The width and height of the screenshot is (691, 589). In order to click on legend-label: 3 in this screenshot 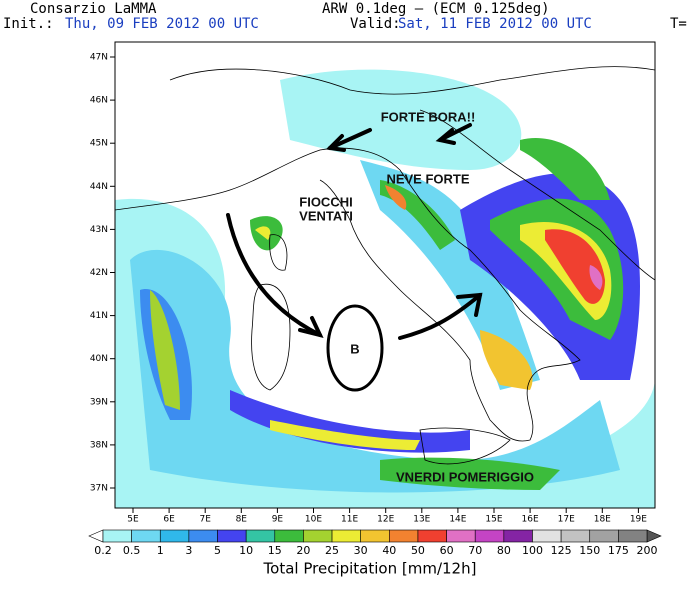, I will do `click(188, 550)`.